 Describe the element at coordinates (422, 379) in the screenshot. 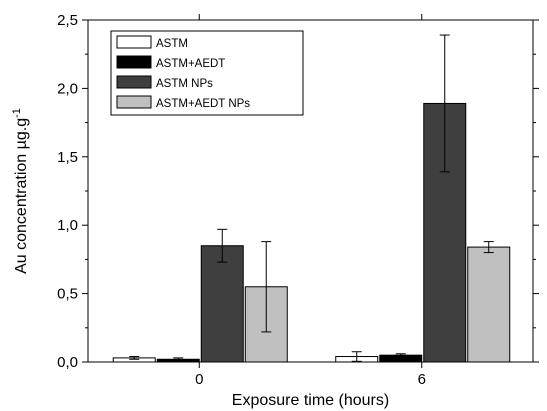

I see `x-tick-label: 6` at that location.